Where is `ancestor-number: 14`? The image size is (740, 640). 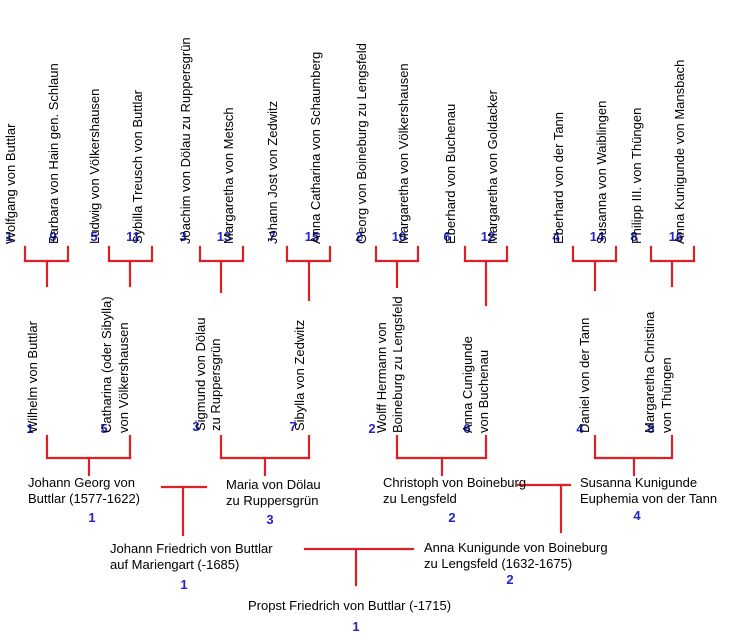
ancestor-number: 14 is located at coordinates (597, 236).